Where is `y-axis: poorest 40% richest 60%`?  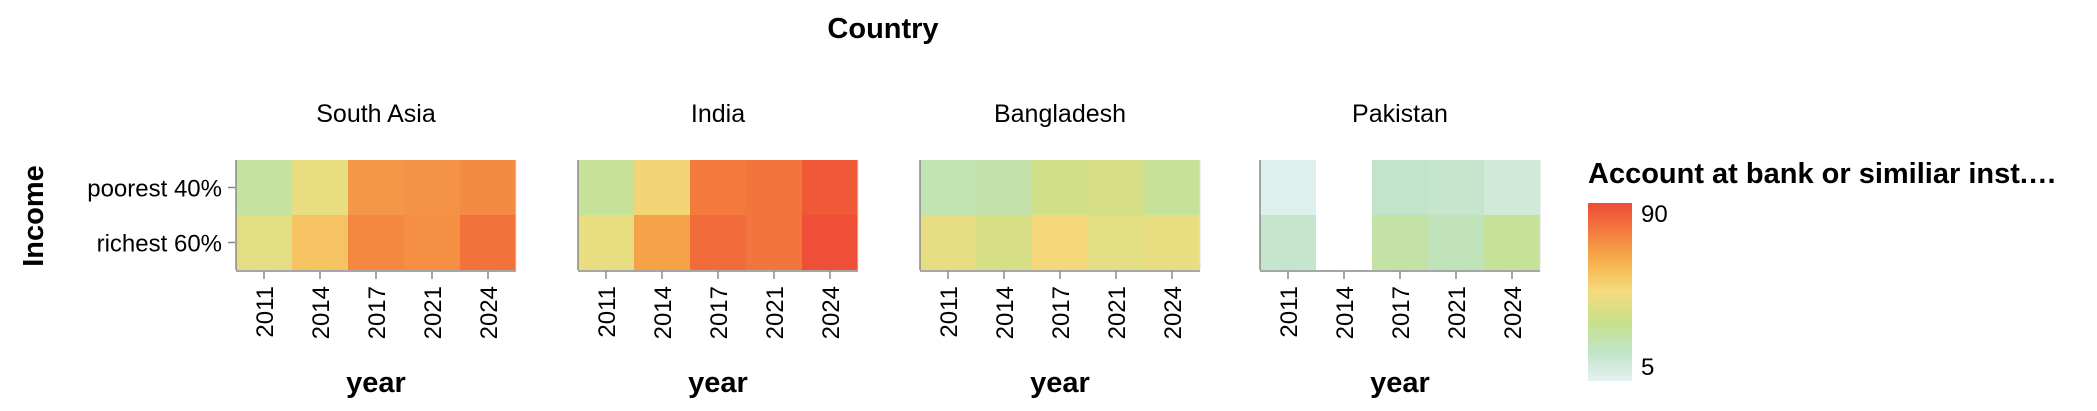
y-axis: poorest 40% richest 60% is located at coordinates (161, 217).